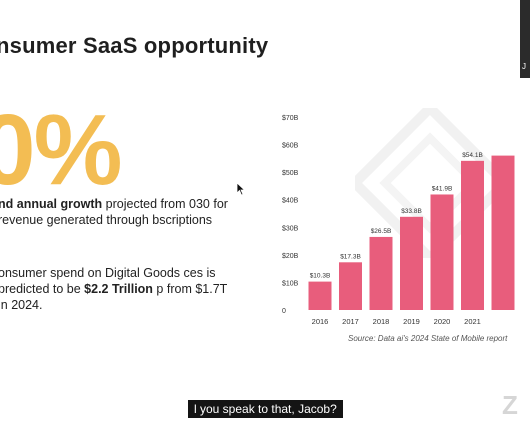 The height and width of the screenshot is (442, 530). What do you see at coordinates (320, 276) in the screenshot?
I see `bar-data-label: $10.3B` at bounding box center [320, 276].